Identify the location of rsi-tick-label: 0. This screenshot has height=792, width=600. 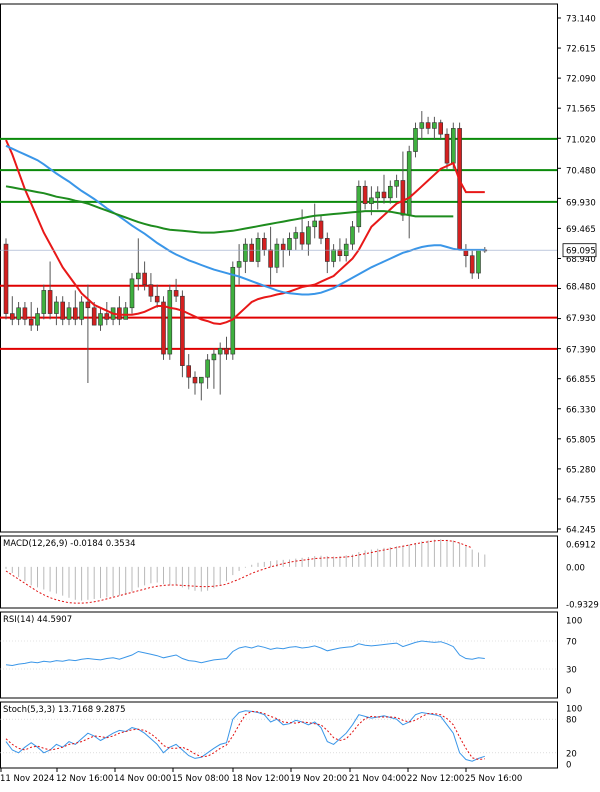
(568, 692).